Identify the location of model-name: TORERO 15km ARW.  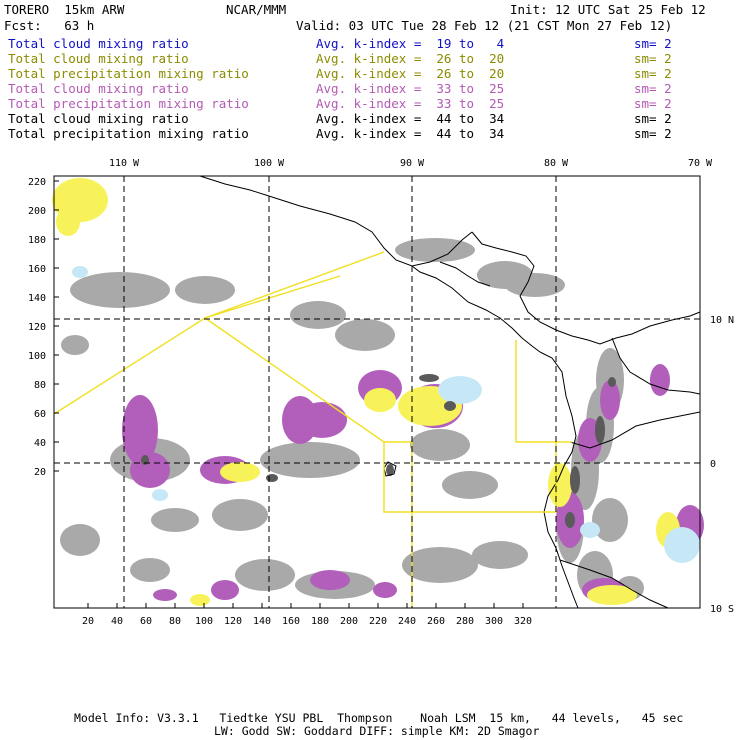
(64, 9).